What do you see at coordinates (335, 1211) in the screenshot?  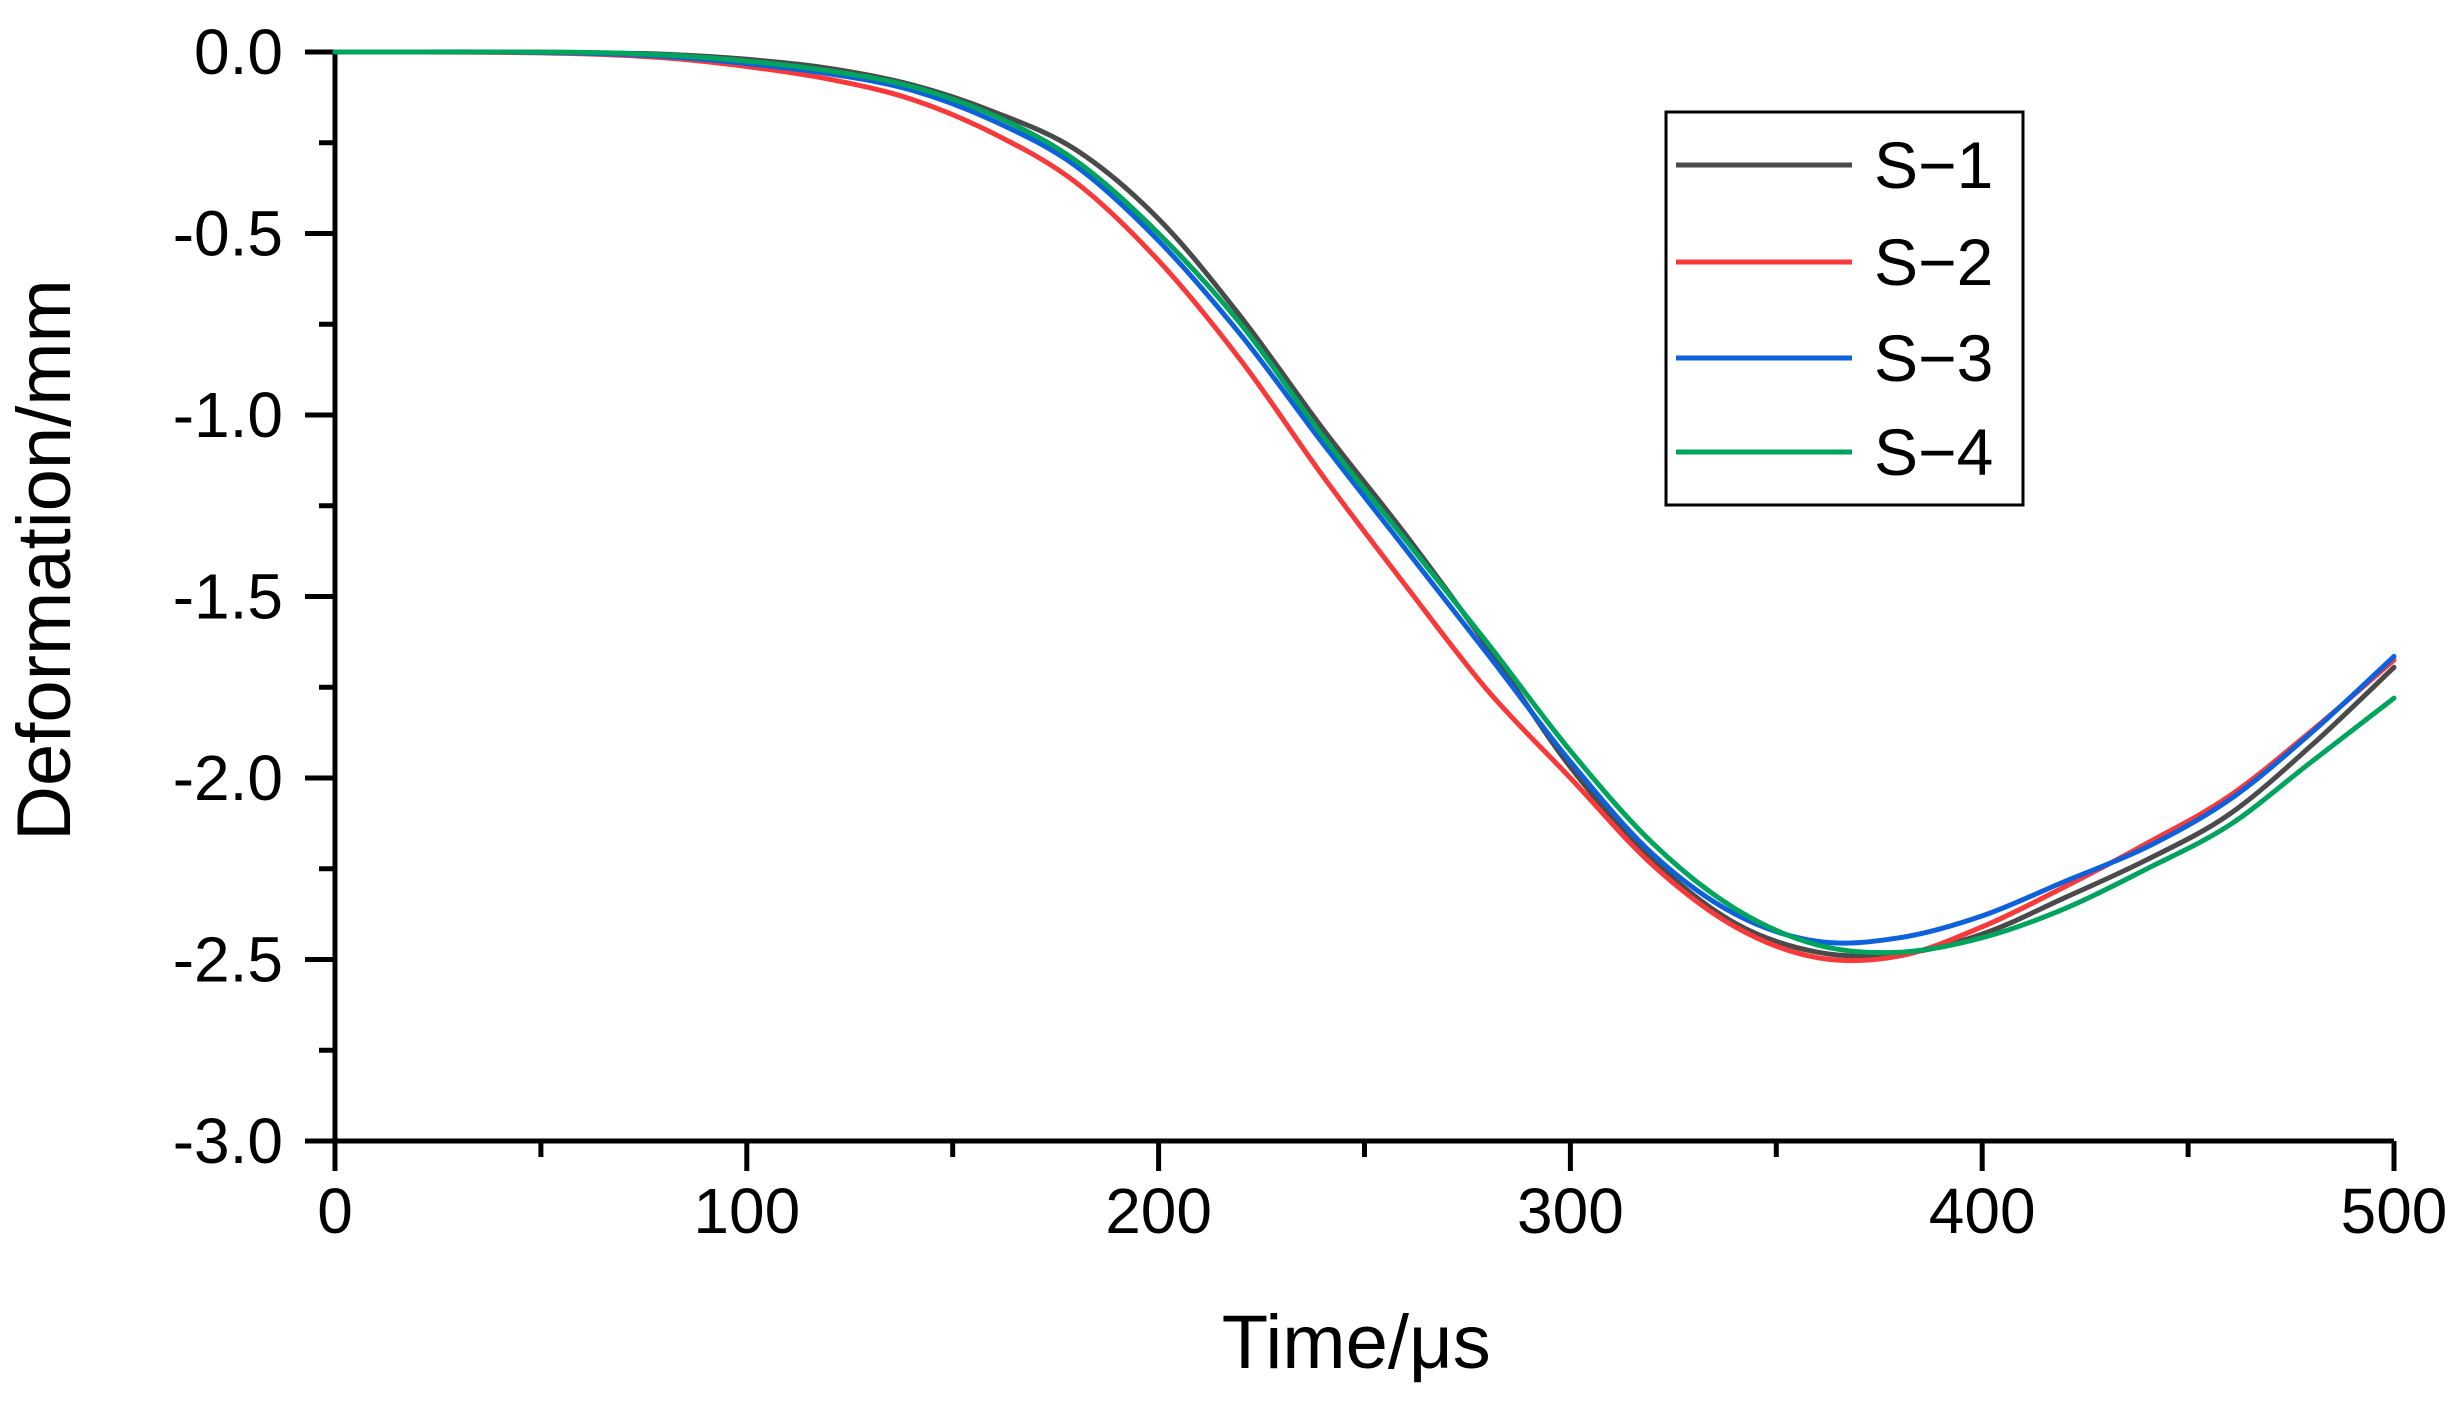 I see `x-tick-label: 0` at bounding box center [335, 1211].